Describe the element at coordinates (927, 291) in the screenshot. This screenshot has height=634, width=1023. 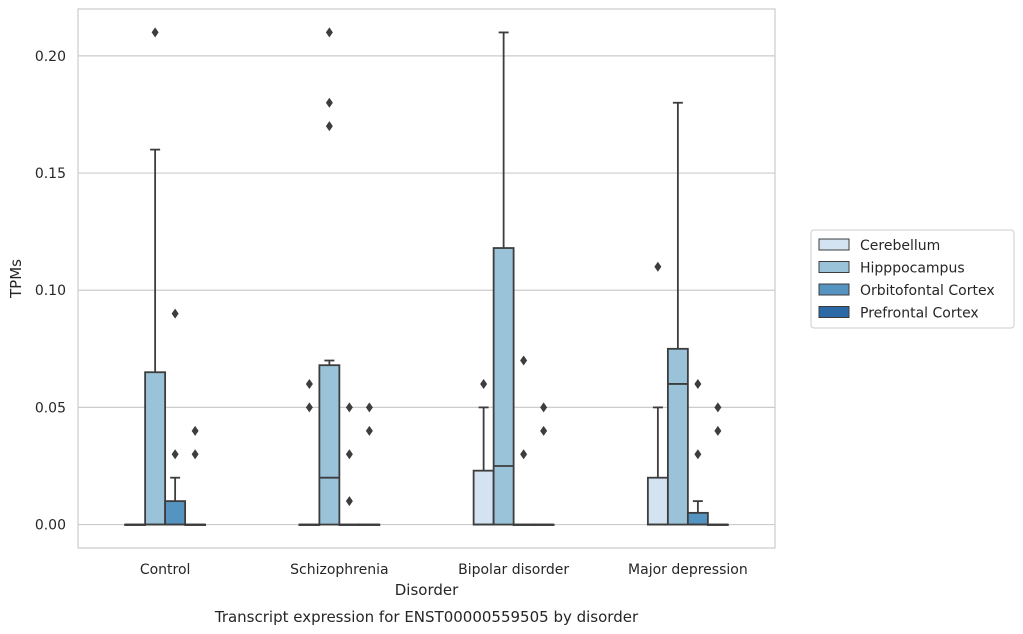
I see `legend-label: Orbitofontal Cortex` at that location.